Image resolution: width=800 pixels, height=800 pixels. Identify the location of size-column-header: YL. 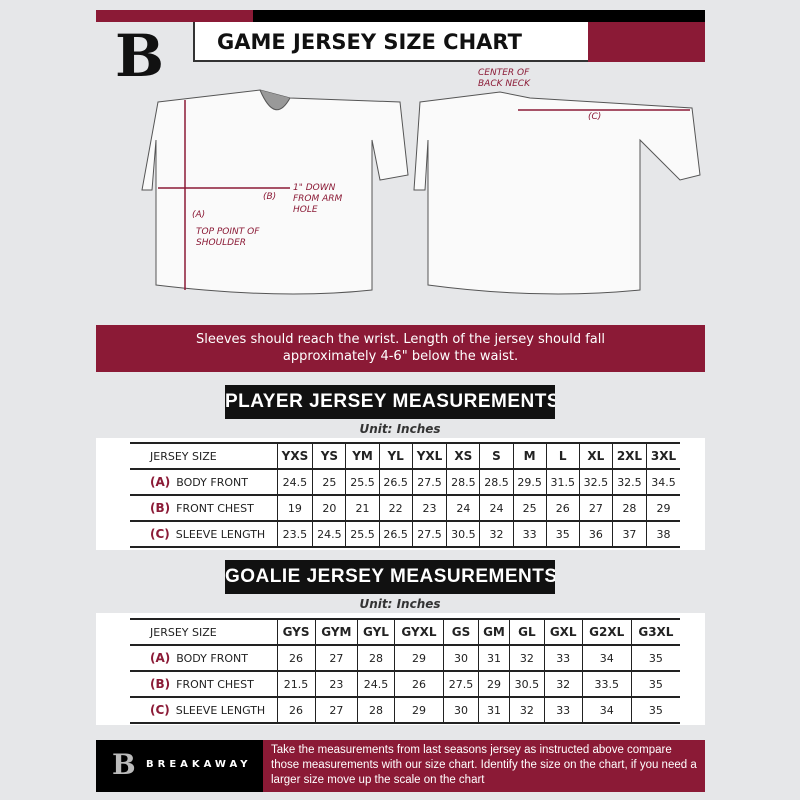
(395, 456).